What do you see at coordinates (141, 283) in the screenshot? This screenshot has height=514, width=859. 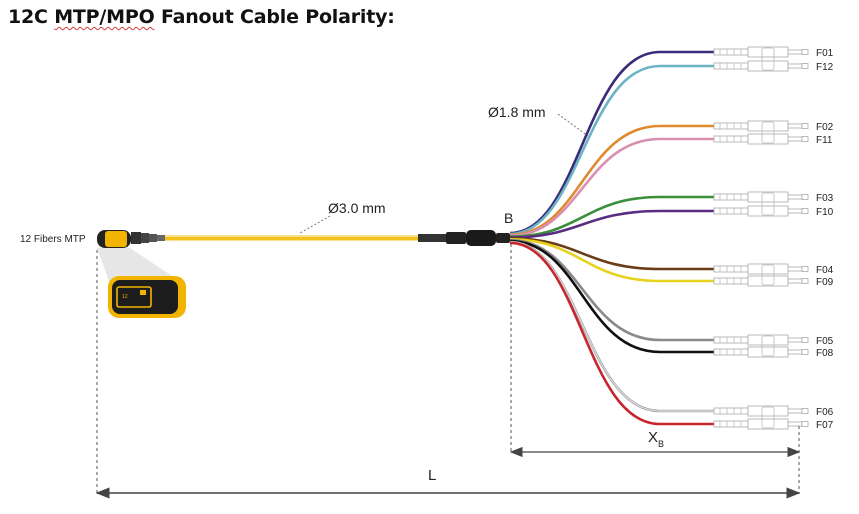 I see `mtp-zoom-callout: 12` at bounding box center [141, 283].